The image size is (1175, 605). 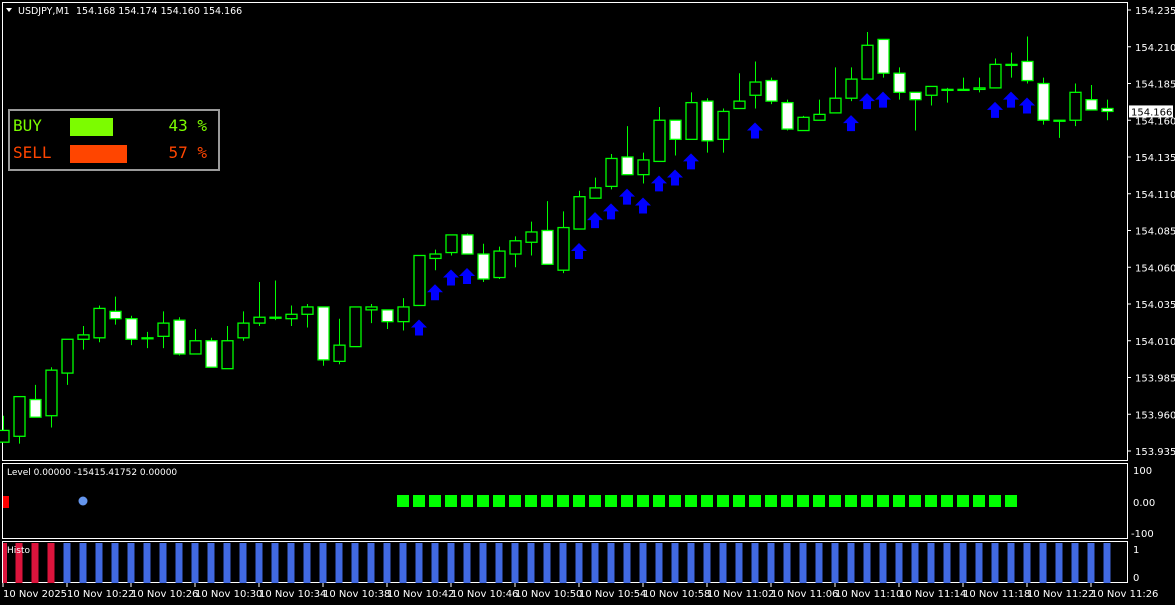 What do you see at coordinates (9, 10) in the screenshot?
I see `dropdown-triangle-icon` at bounding box center [9, 10].